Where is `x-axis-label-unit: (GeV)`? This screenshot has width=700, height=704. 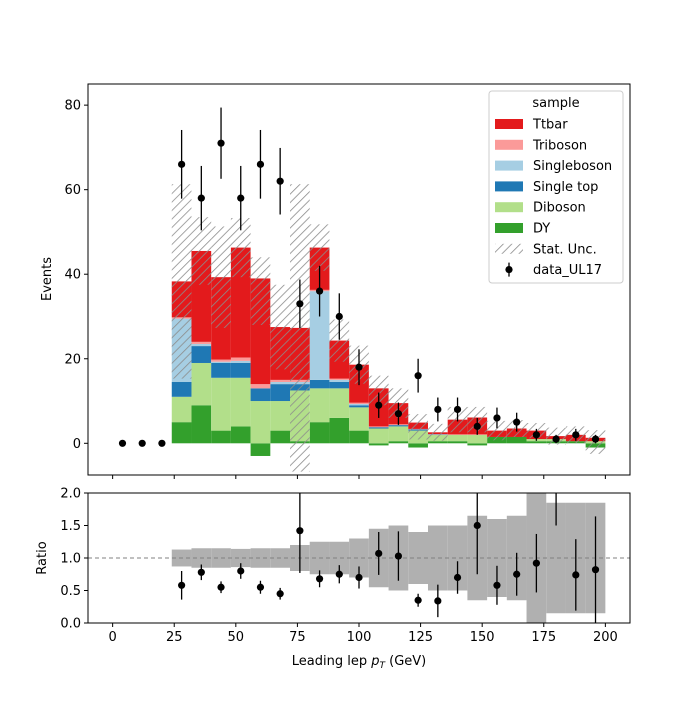
x-axis-label-unit: (GeV) is located at coordinates (405, 661).